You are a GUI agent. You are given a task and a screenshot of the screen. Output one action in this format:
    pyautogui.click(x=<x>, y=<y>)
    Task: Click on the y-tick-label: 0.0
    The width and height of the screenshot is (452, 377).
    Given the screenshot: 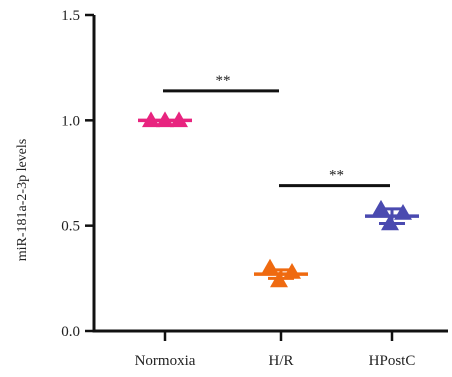 What is the action you would take?
    pyautogui.click(x=70, y=332)
    